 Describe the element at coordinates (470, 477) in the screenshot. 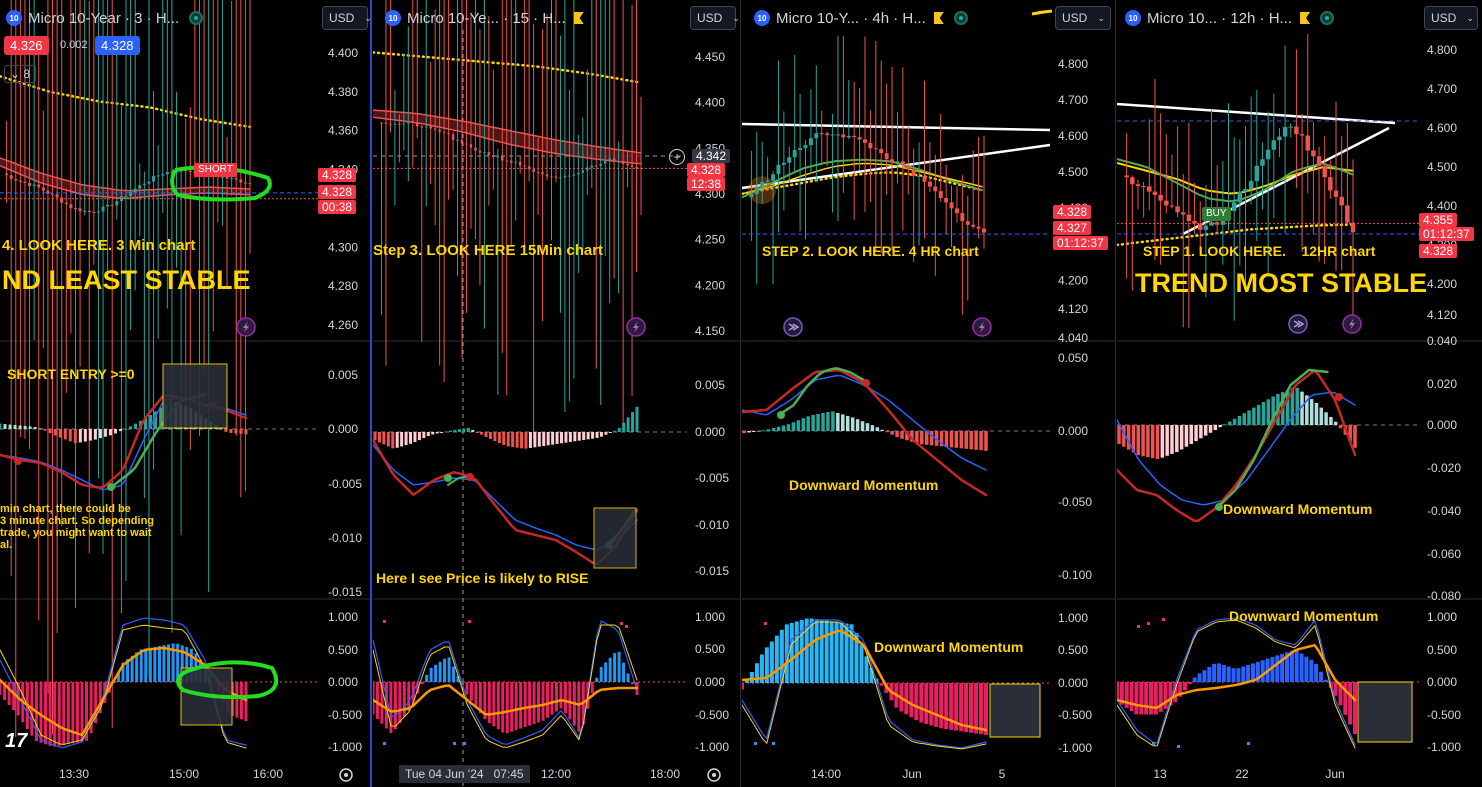

I see `macd-cross-marker` at that location.